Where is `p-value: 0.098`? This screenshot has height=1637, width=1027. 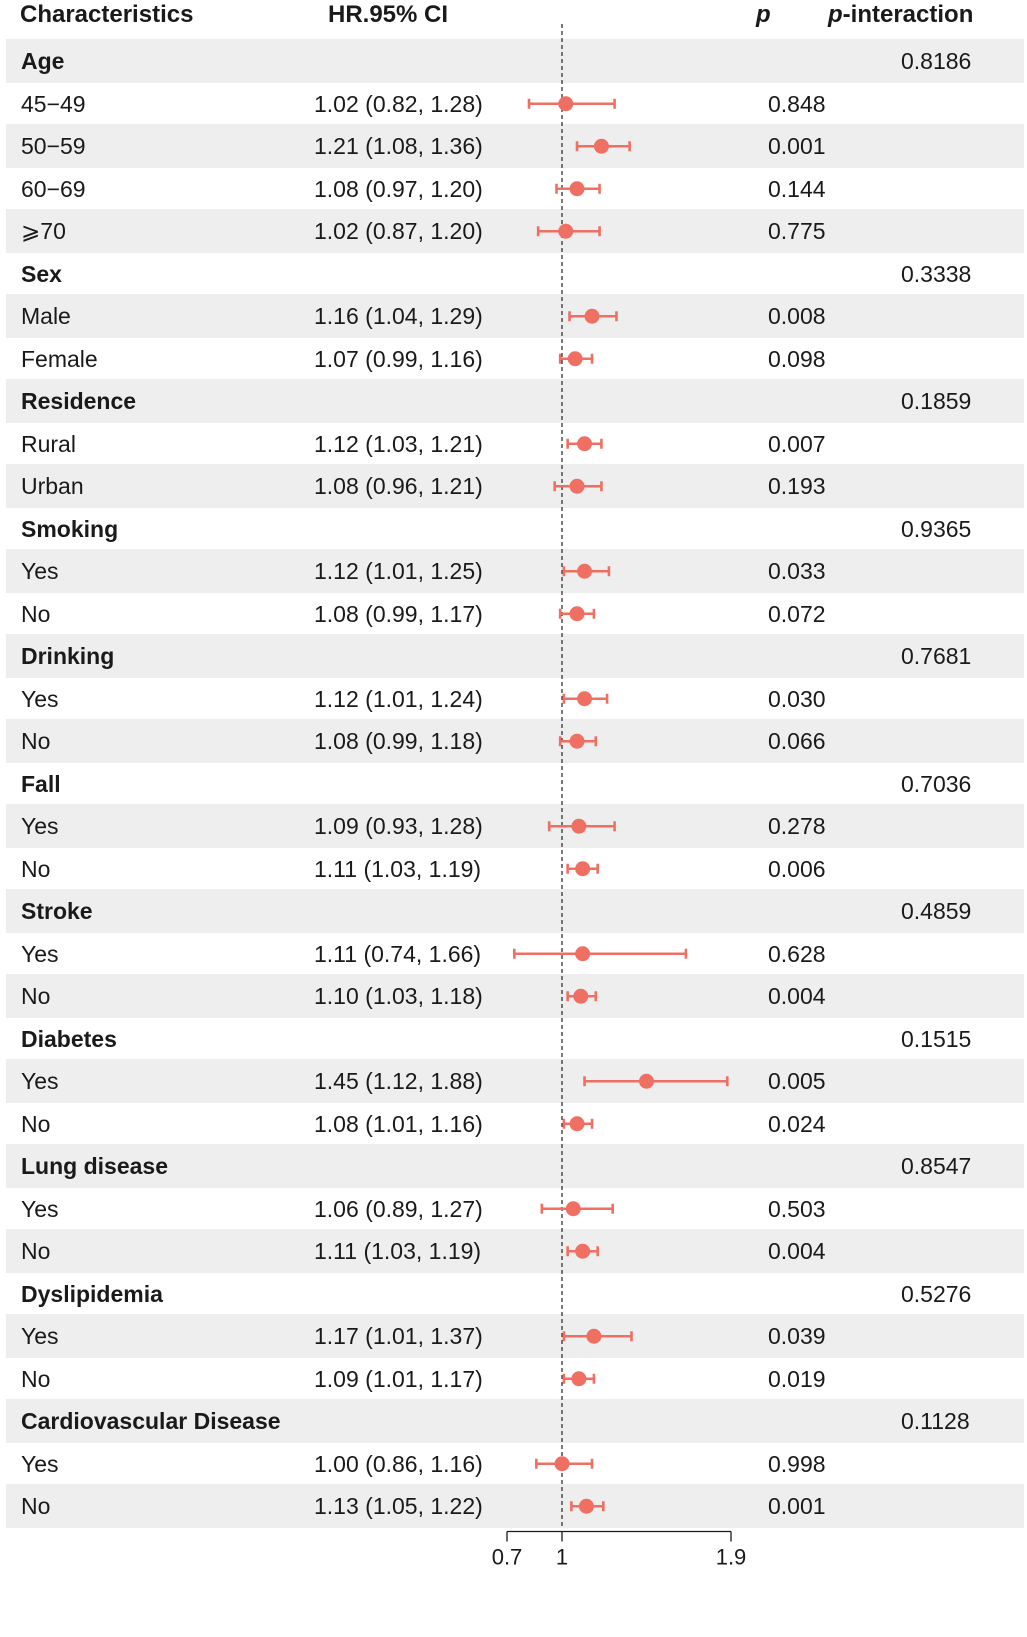 p-value: 0.098 is located at coordinates (797, 358).